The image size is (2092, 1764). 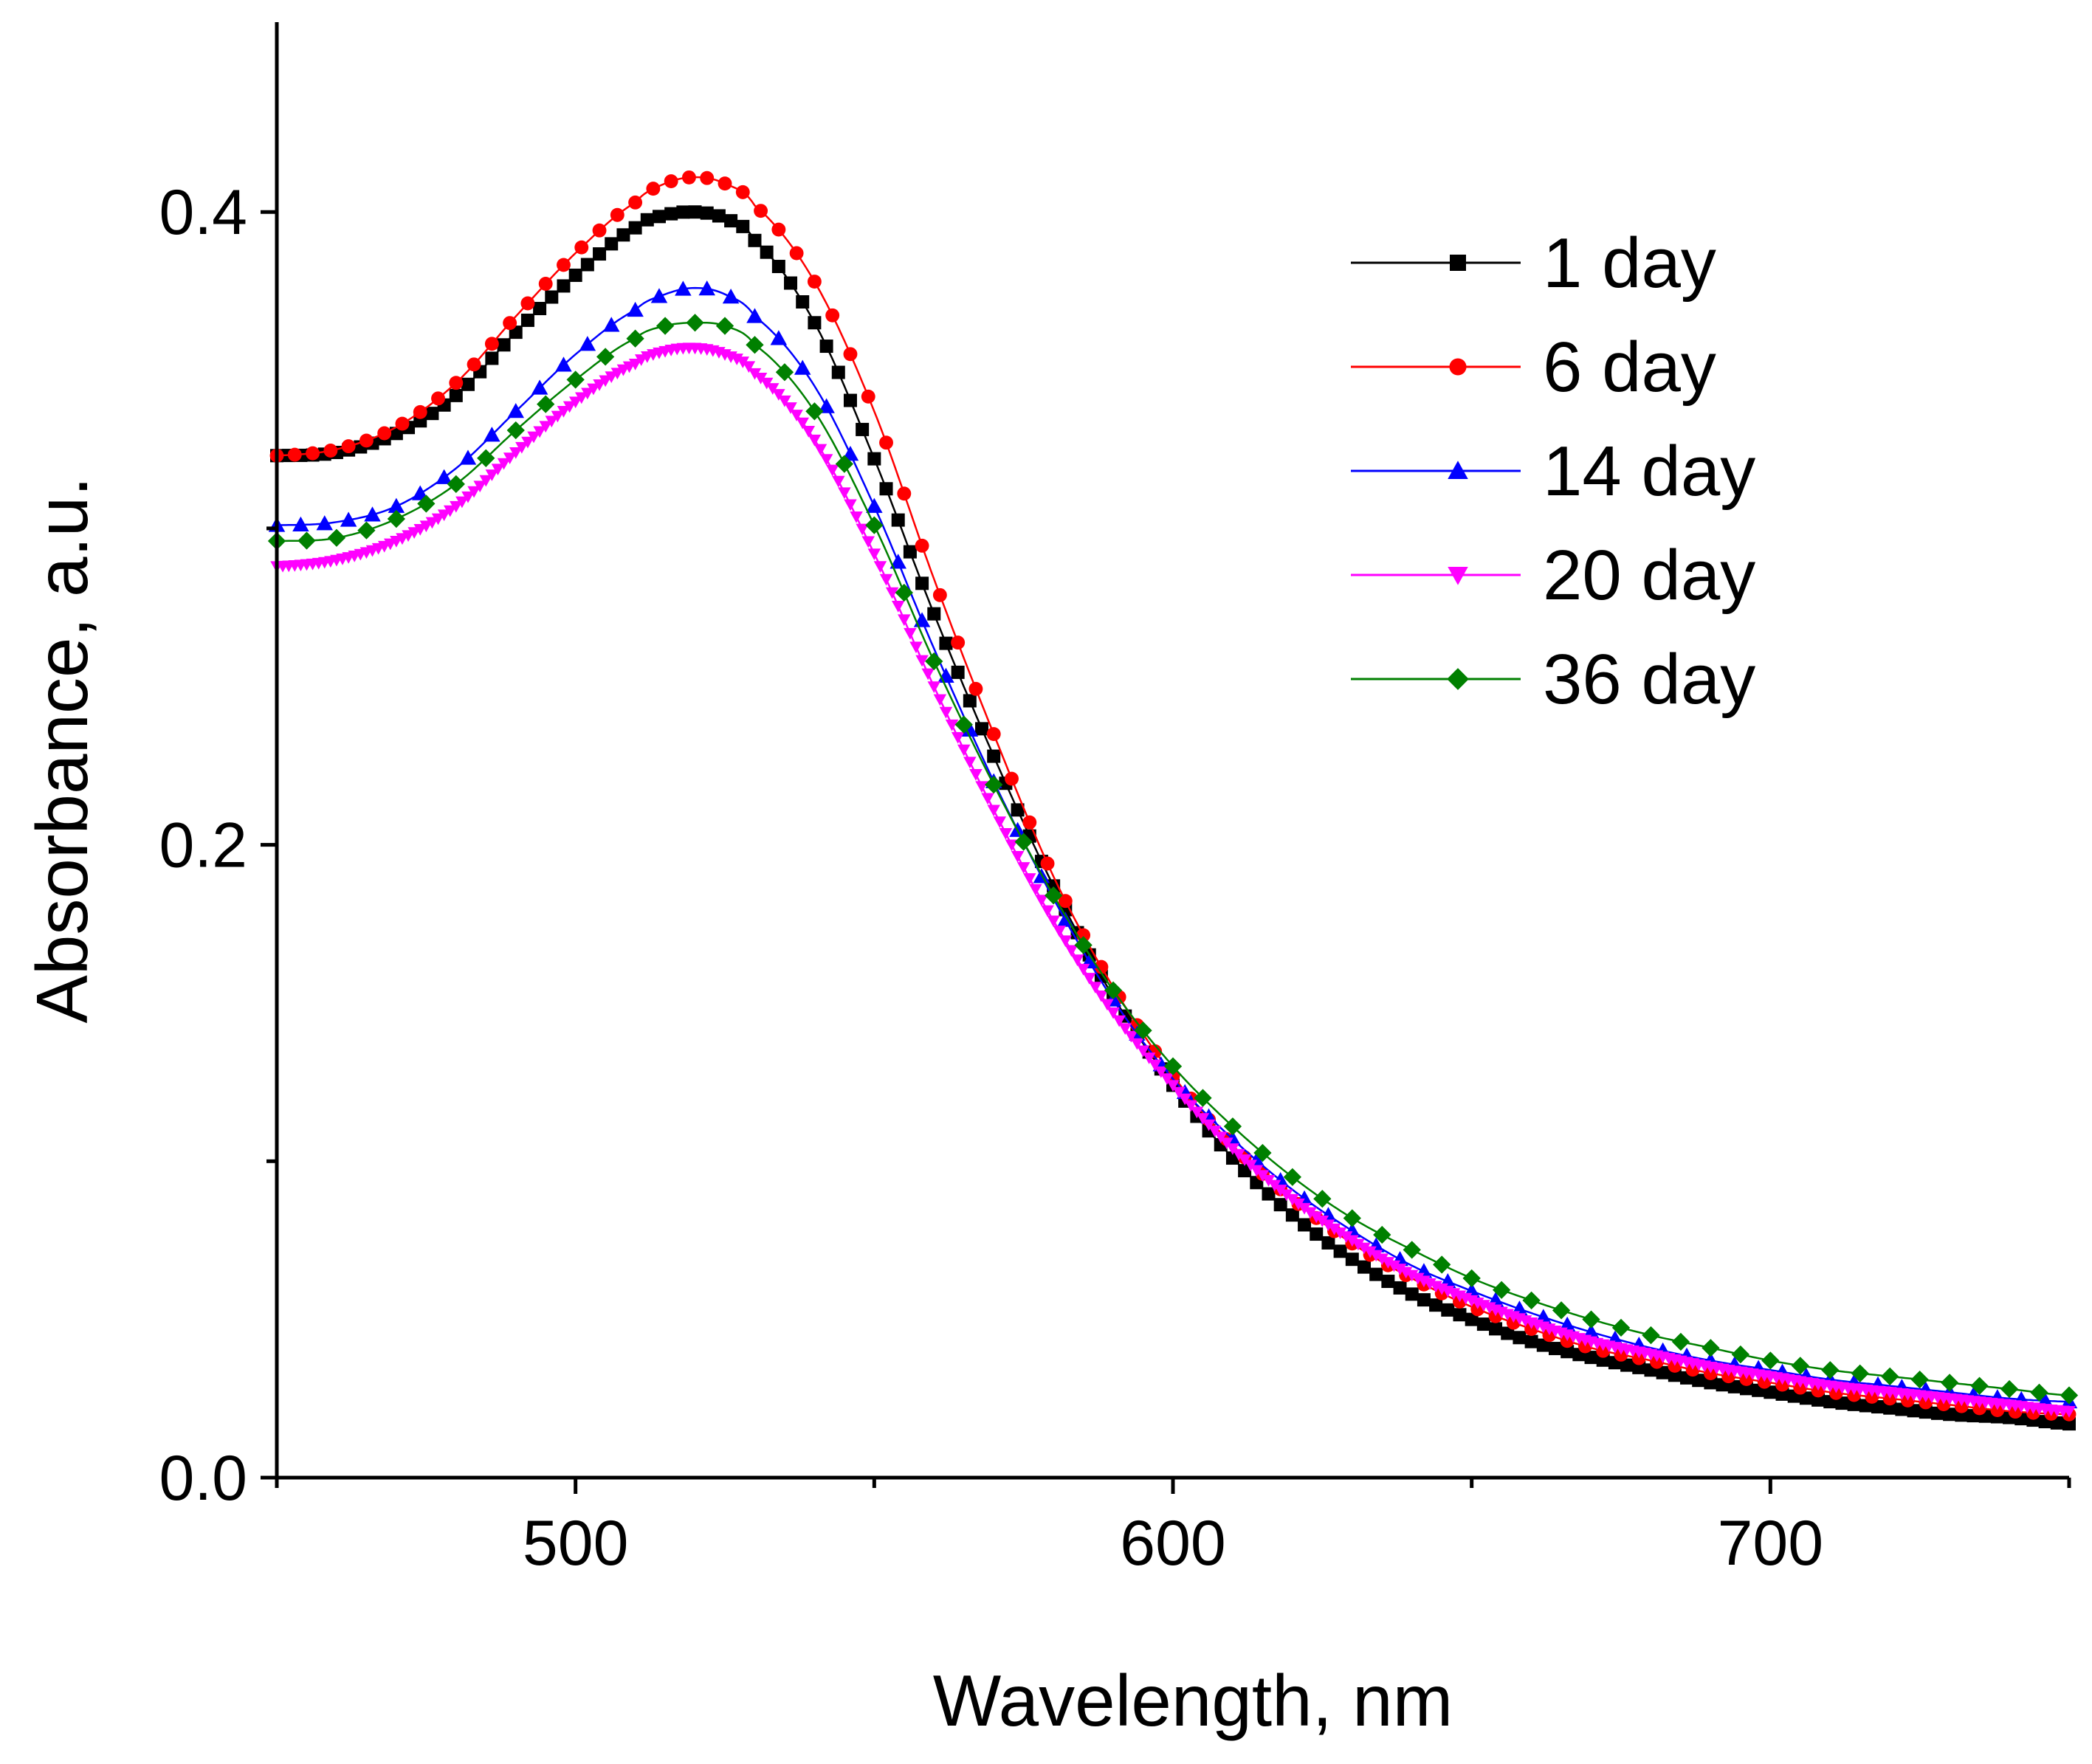 I want to click on legend-item-6-day: 6 day, so click(x=1534, y=367).